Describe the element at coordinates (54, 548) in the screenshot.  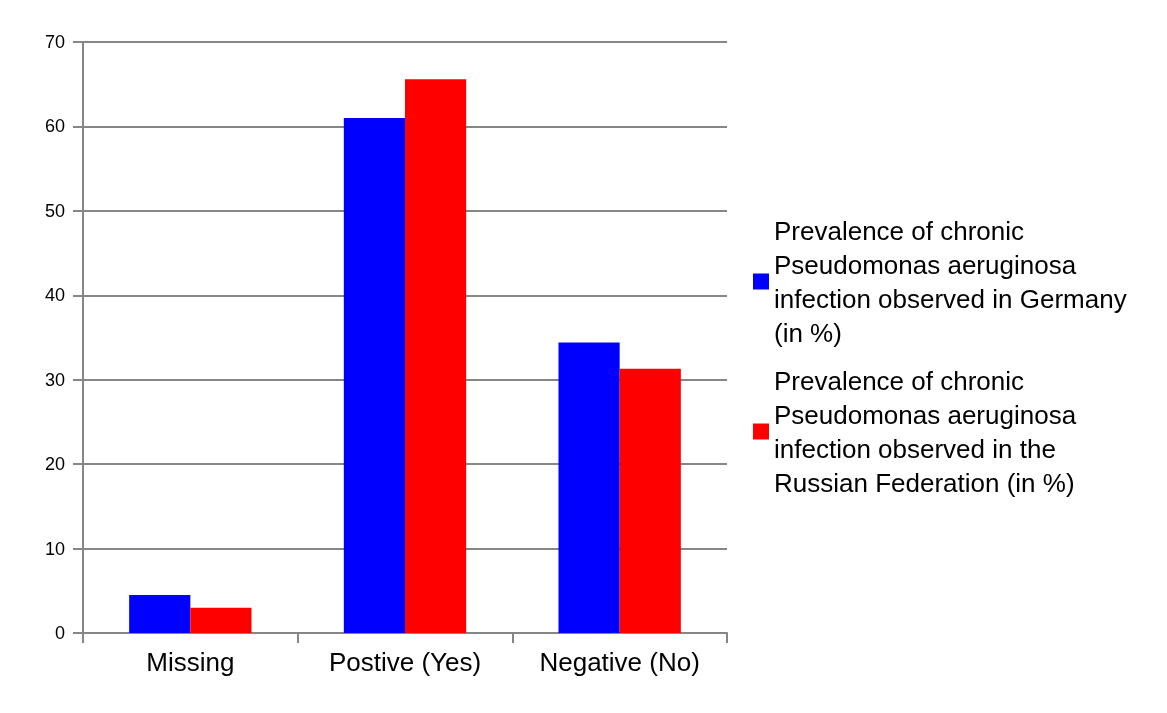
I see `y-tick-label: 10` at that location.